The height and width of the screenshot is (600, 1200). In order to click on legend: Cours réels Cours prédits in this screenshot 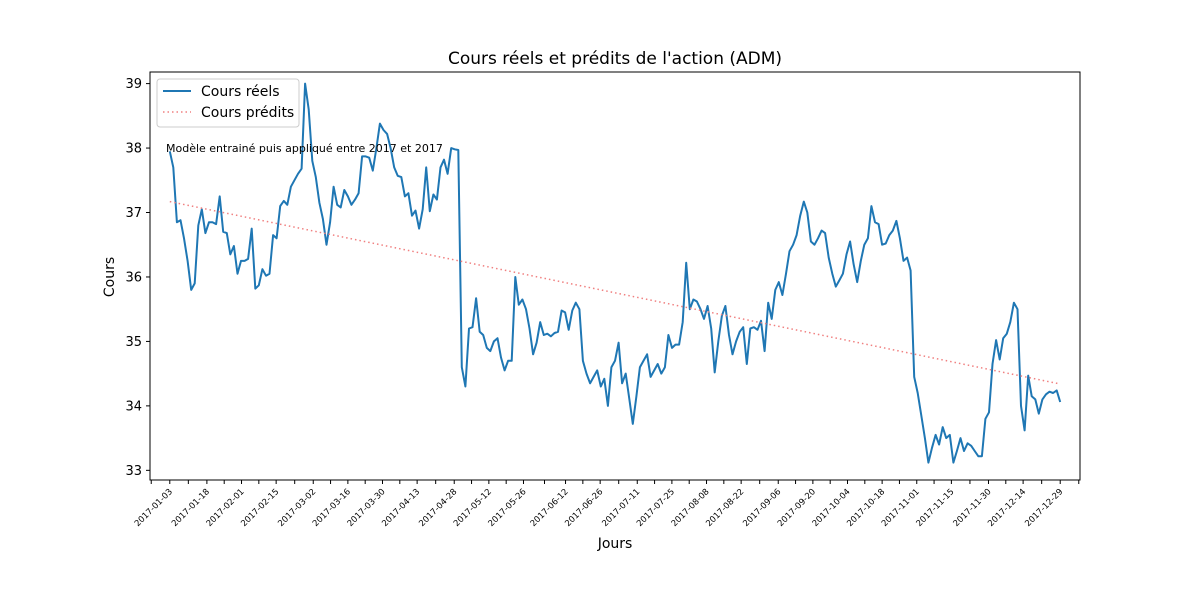, I will do `click(228, 103)`.